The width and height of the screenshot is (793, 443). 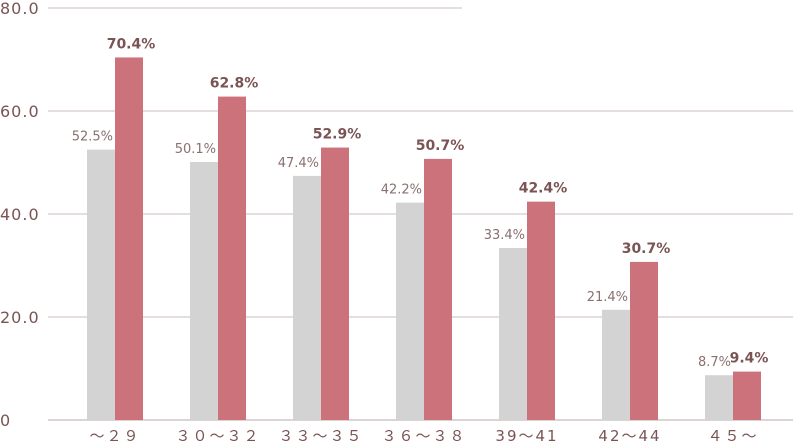 I want to click on data-label-series1-1: 50.1%, so click(x=195, y=149).